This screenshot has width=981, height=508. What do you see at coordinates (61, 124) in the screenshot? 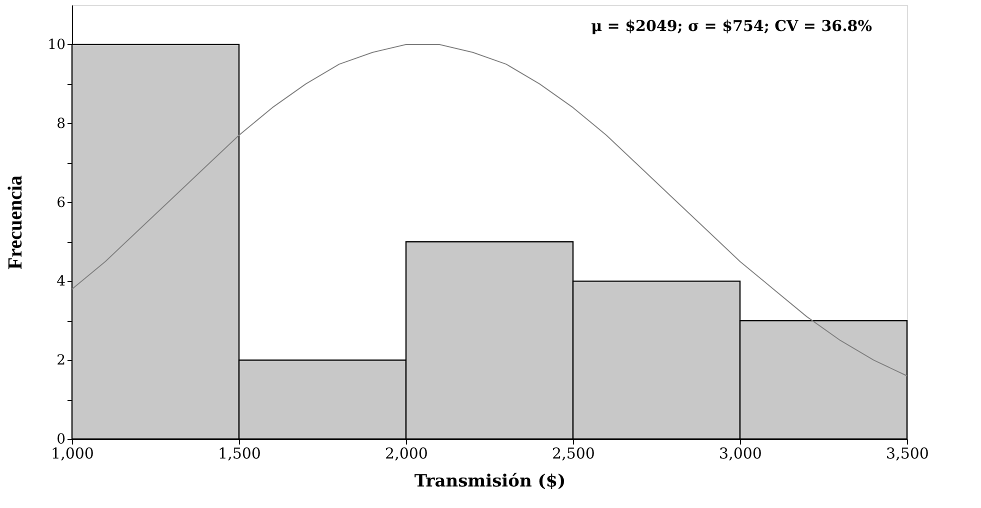
I see `y-tick-label: 8` at bounding box center [61, 124].